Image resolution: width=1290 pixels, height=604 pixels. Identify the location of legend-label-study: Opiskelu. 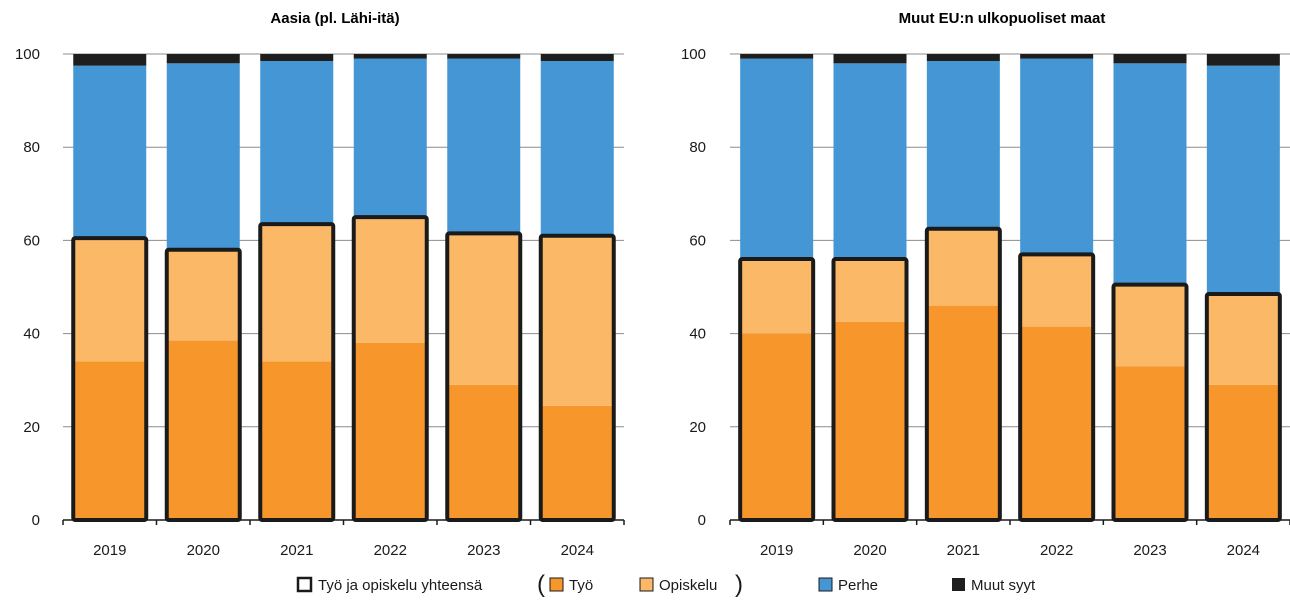
(688, 585).